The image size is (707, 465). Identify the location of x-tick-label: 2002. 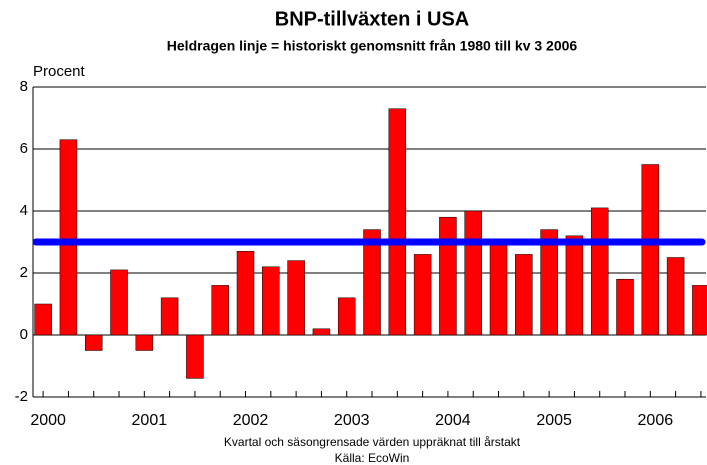
(251, 420).